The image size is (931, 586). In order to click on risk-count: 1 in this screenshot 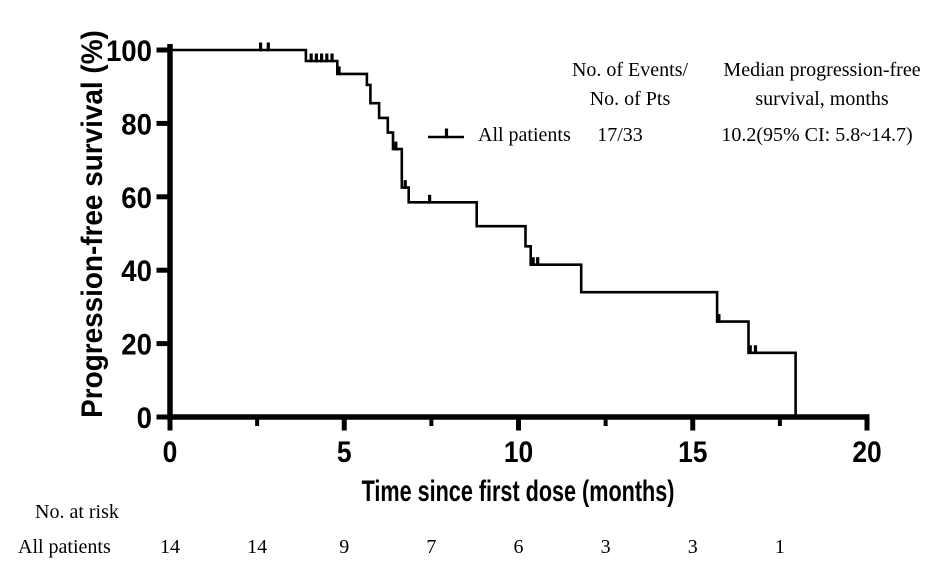, I will do `click(779, 547)`.